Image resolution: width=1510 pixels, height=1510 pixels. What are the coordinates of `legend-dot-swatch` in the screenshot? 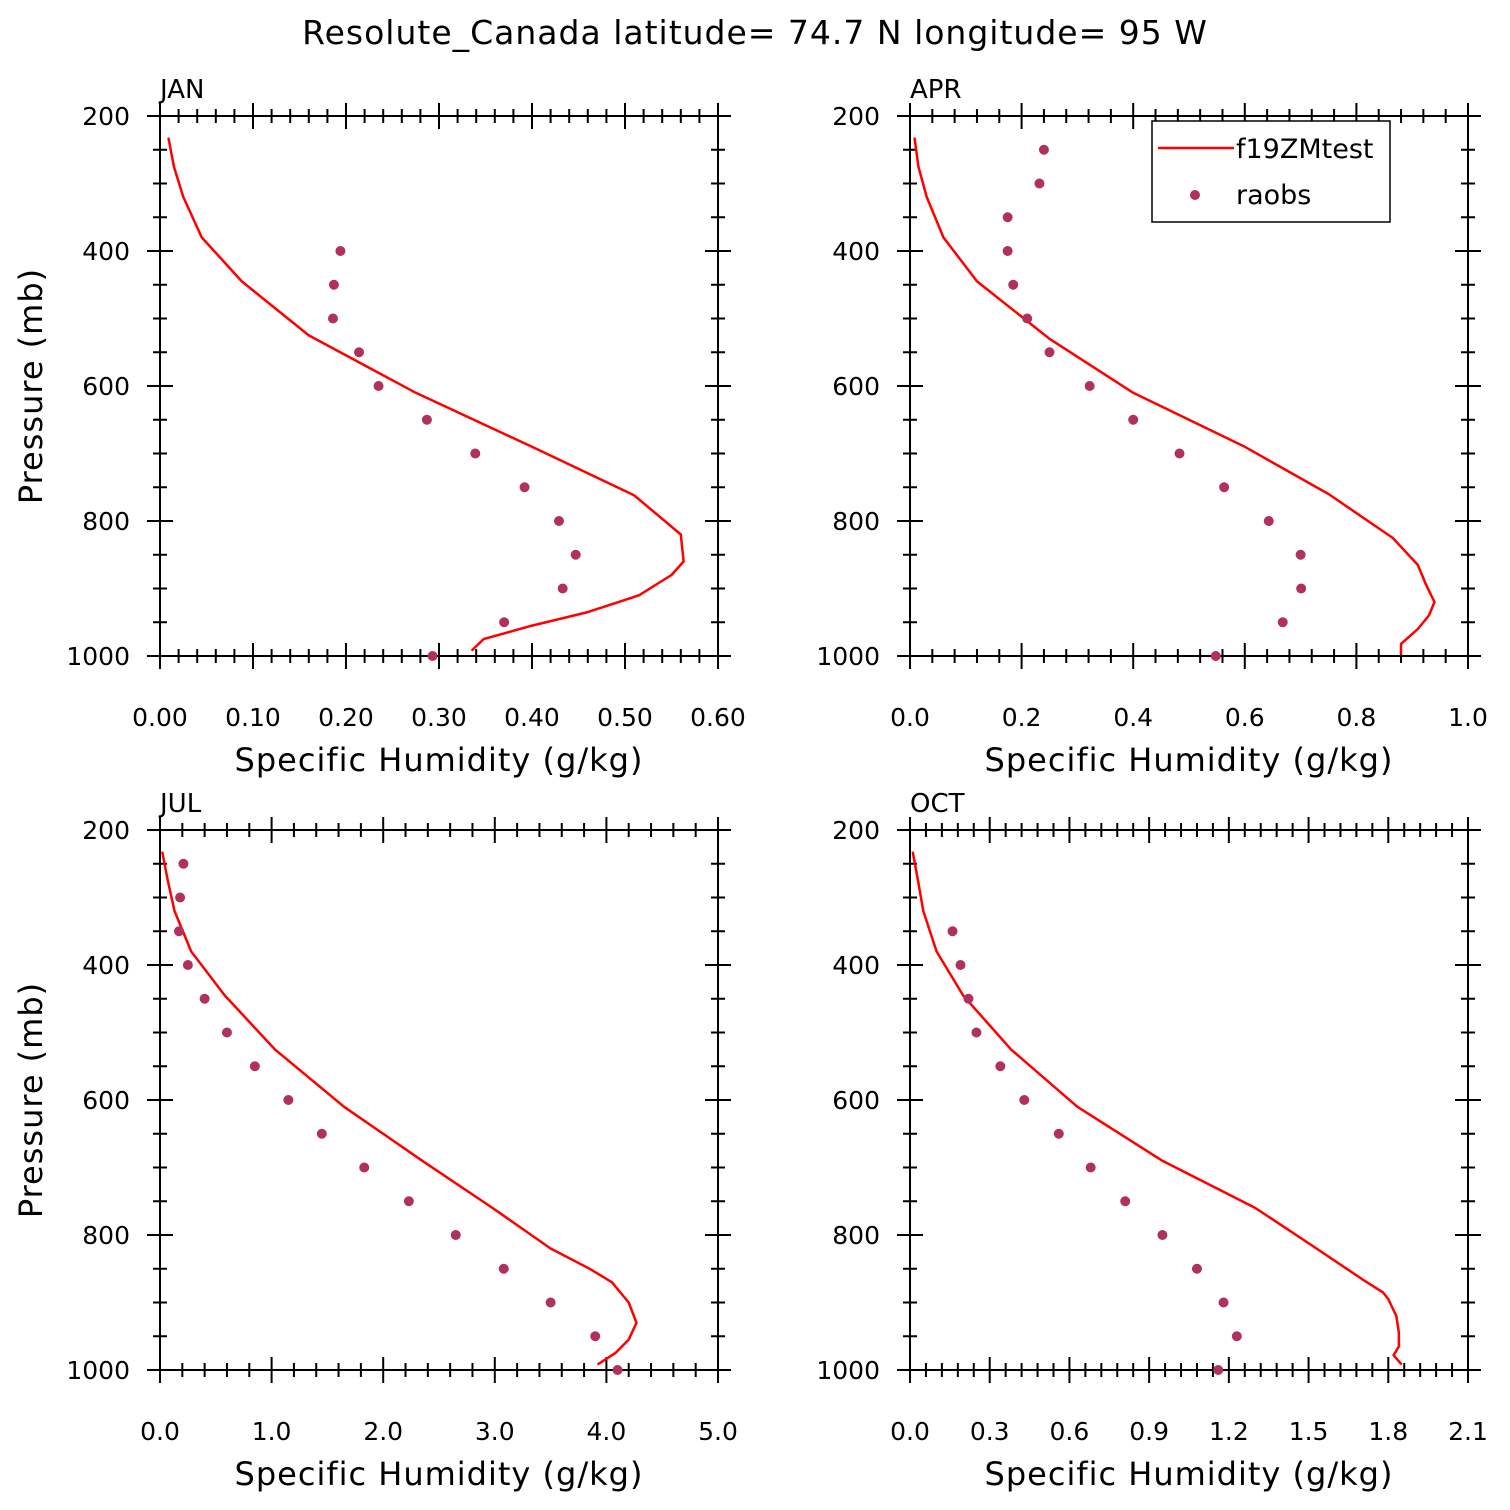 It's located at (1195, 195).